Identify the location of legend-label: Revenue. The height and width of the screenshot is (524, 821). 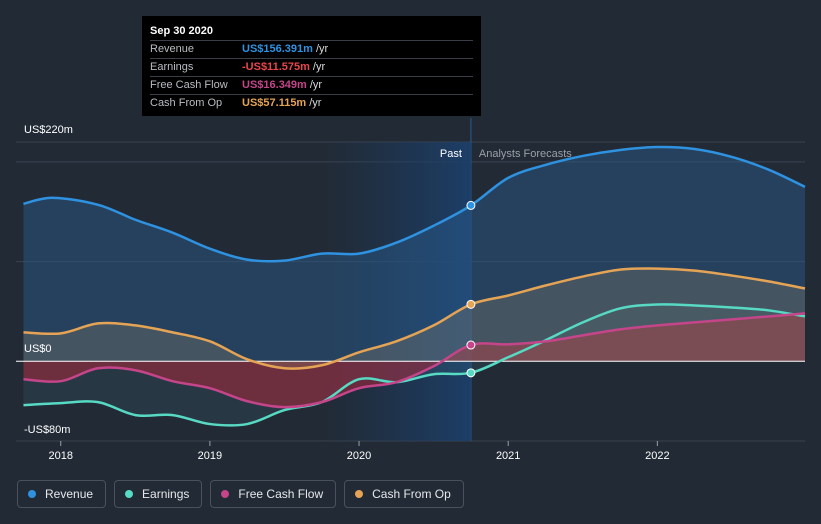
(69, 494).